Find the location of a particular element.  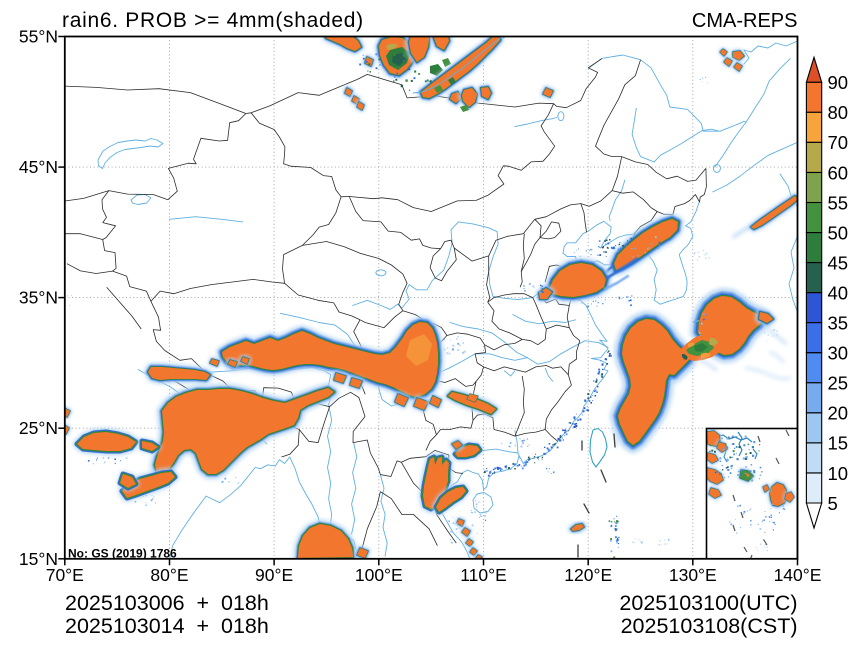

svg-text: 80°E is located at coordinates (169, 575).